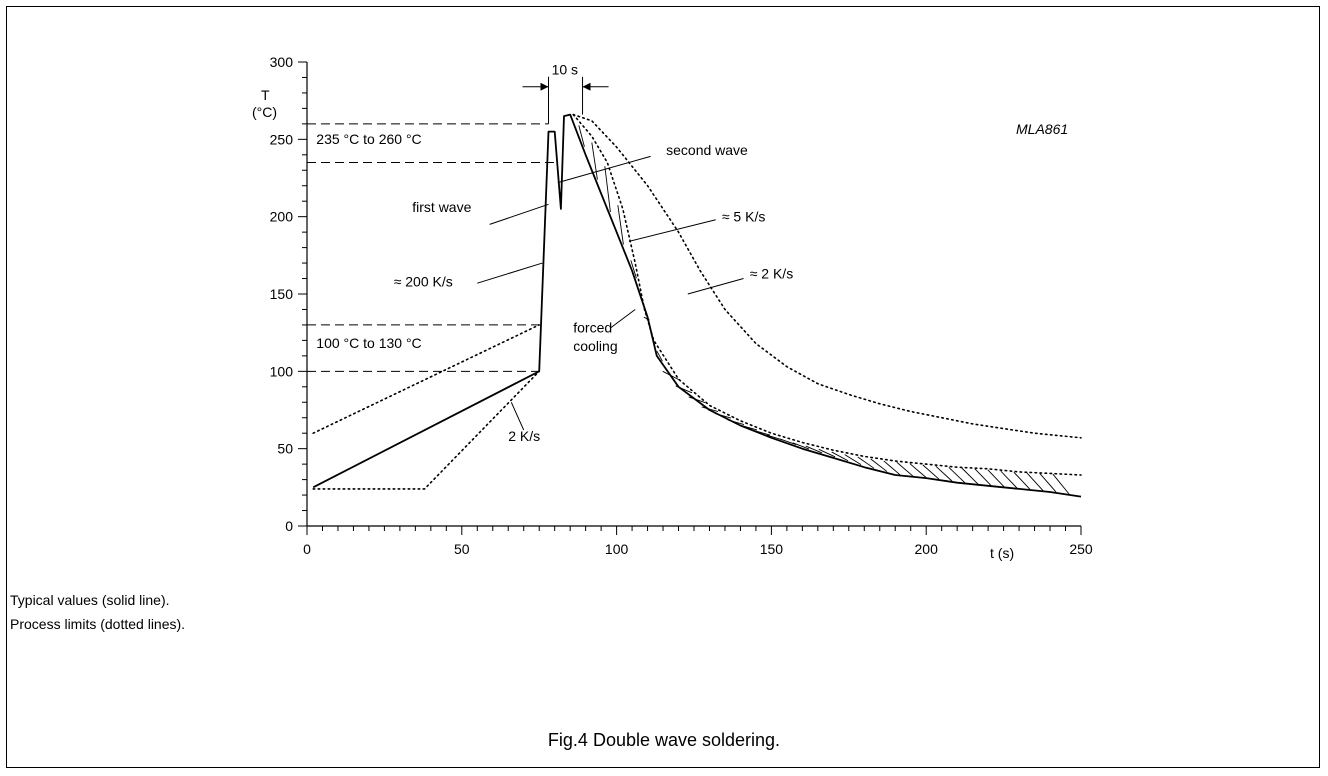 This screenshot has width=1328, height=776. What do you see at coordinates (282, 371) in the screenshot?
I see `y-tick-label-100: 100` at bounding box center [282, 371].